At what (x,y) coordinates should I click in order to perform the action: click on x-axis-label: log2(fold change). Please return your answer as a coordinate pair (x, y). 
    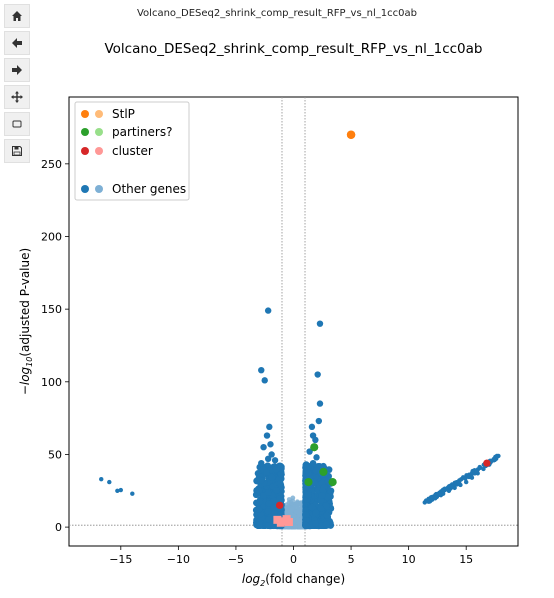
    Looking at the image, I should click on (293, 580).